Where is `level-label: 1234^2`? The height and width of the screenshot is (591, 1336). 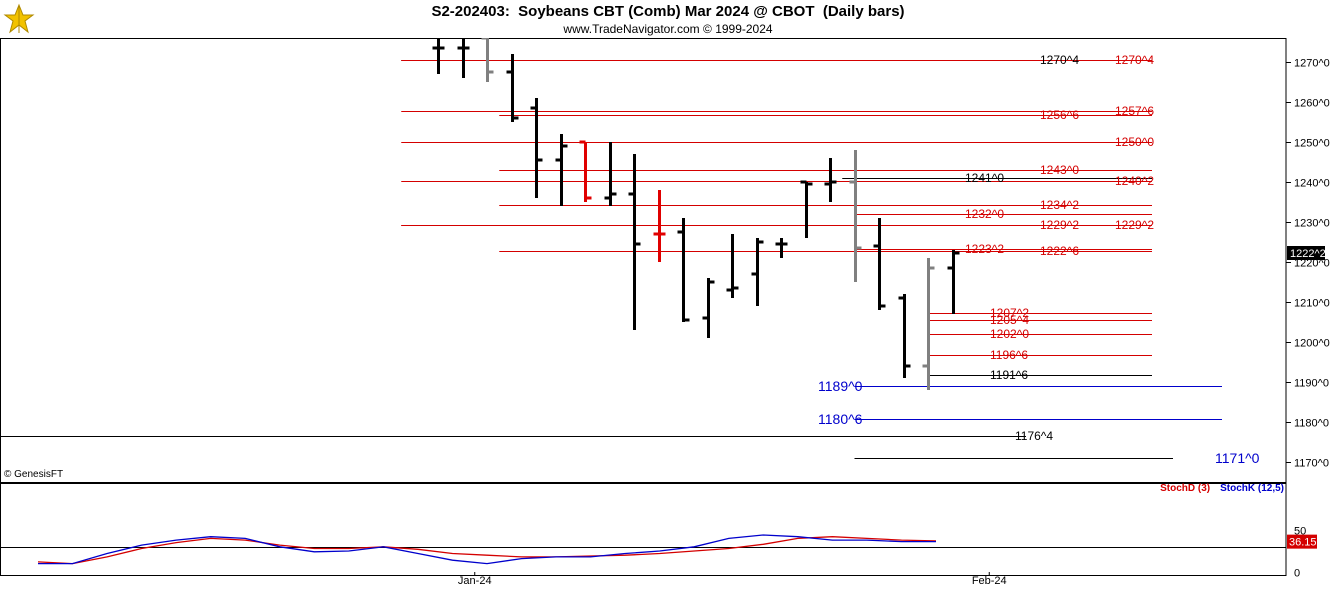 level-label: 1234^2 is located at coordinates (1059, 205).